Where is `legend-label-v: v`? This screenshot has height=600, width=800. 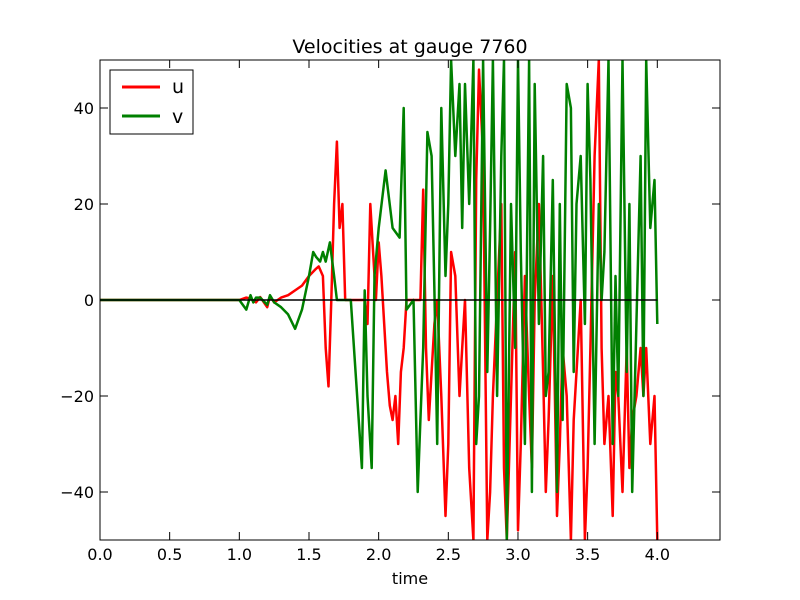
legend-label-v: v is located at coordinates (177, 117).